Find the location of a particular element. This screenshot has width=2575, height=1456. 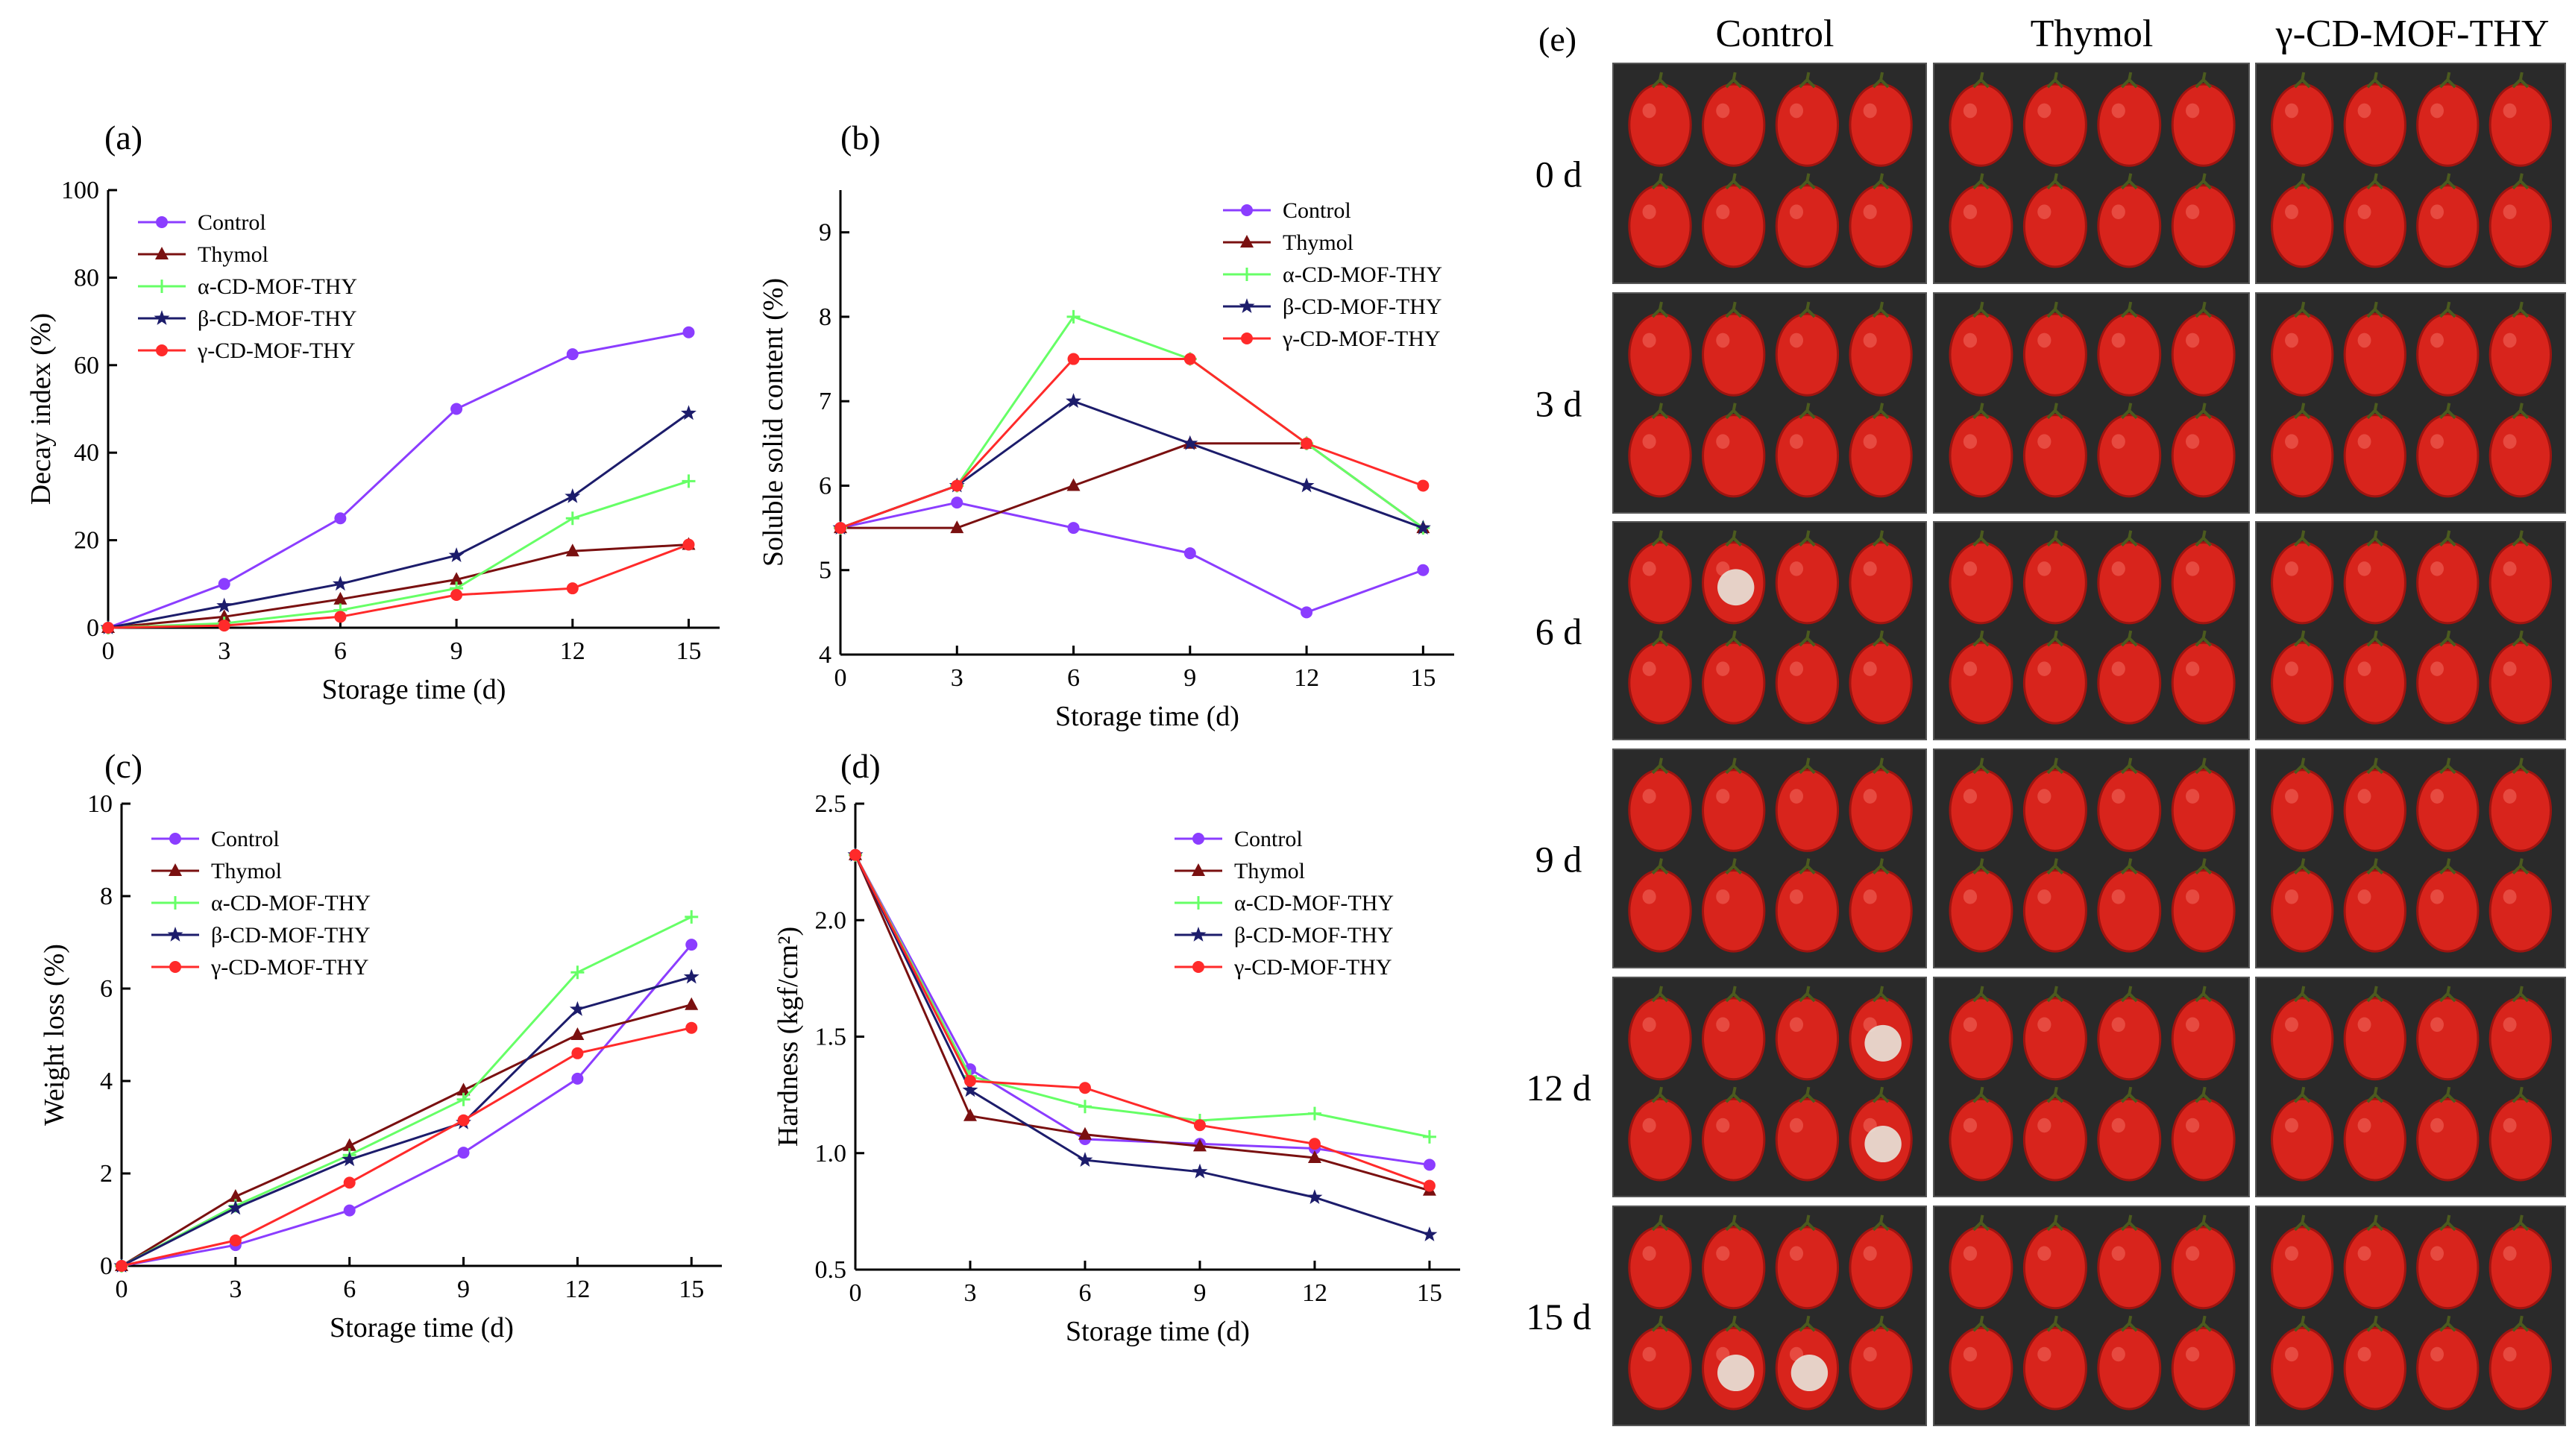

row-label: 6 d is located at coordinates (1558, 631).